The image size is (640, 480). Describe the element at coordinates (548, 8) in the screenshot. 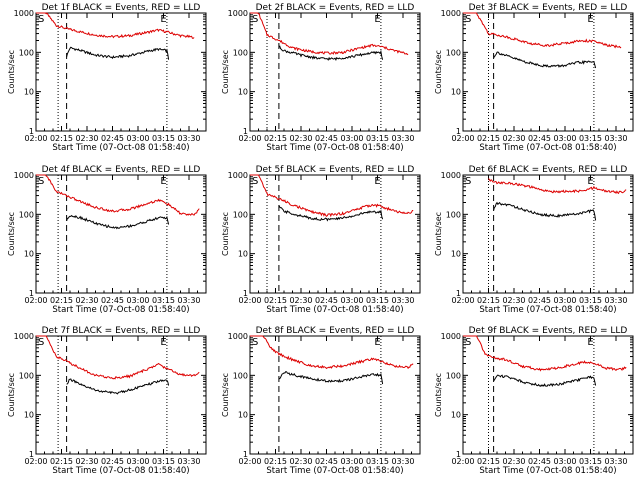

I see `panel-title: Det 3f BLACK = Events, RED = LLD` at that location.